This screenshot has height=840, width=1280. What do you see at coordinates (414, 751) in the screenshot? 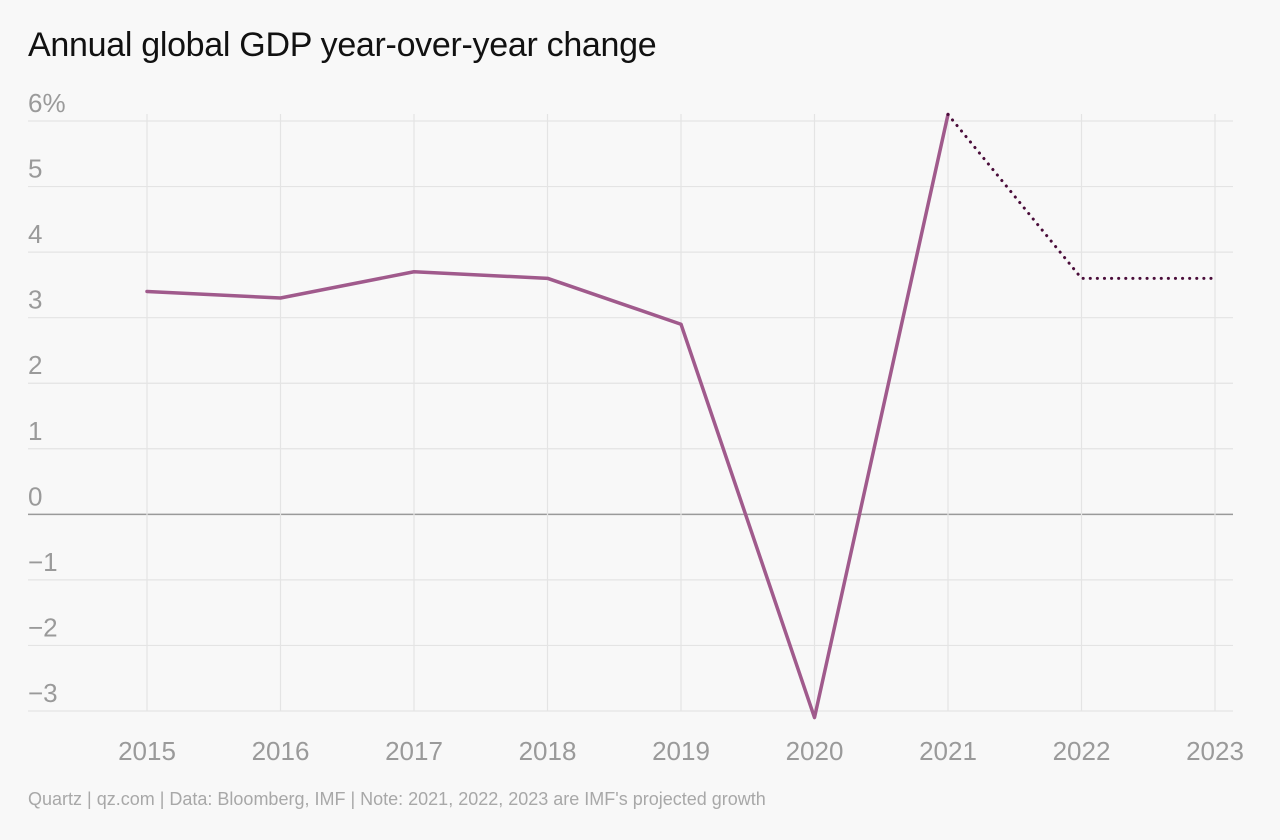
I see `x-tick-label: 2017` at bounding box center [414, 751].